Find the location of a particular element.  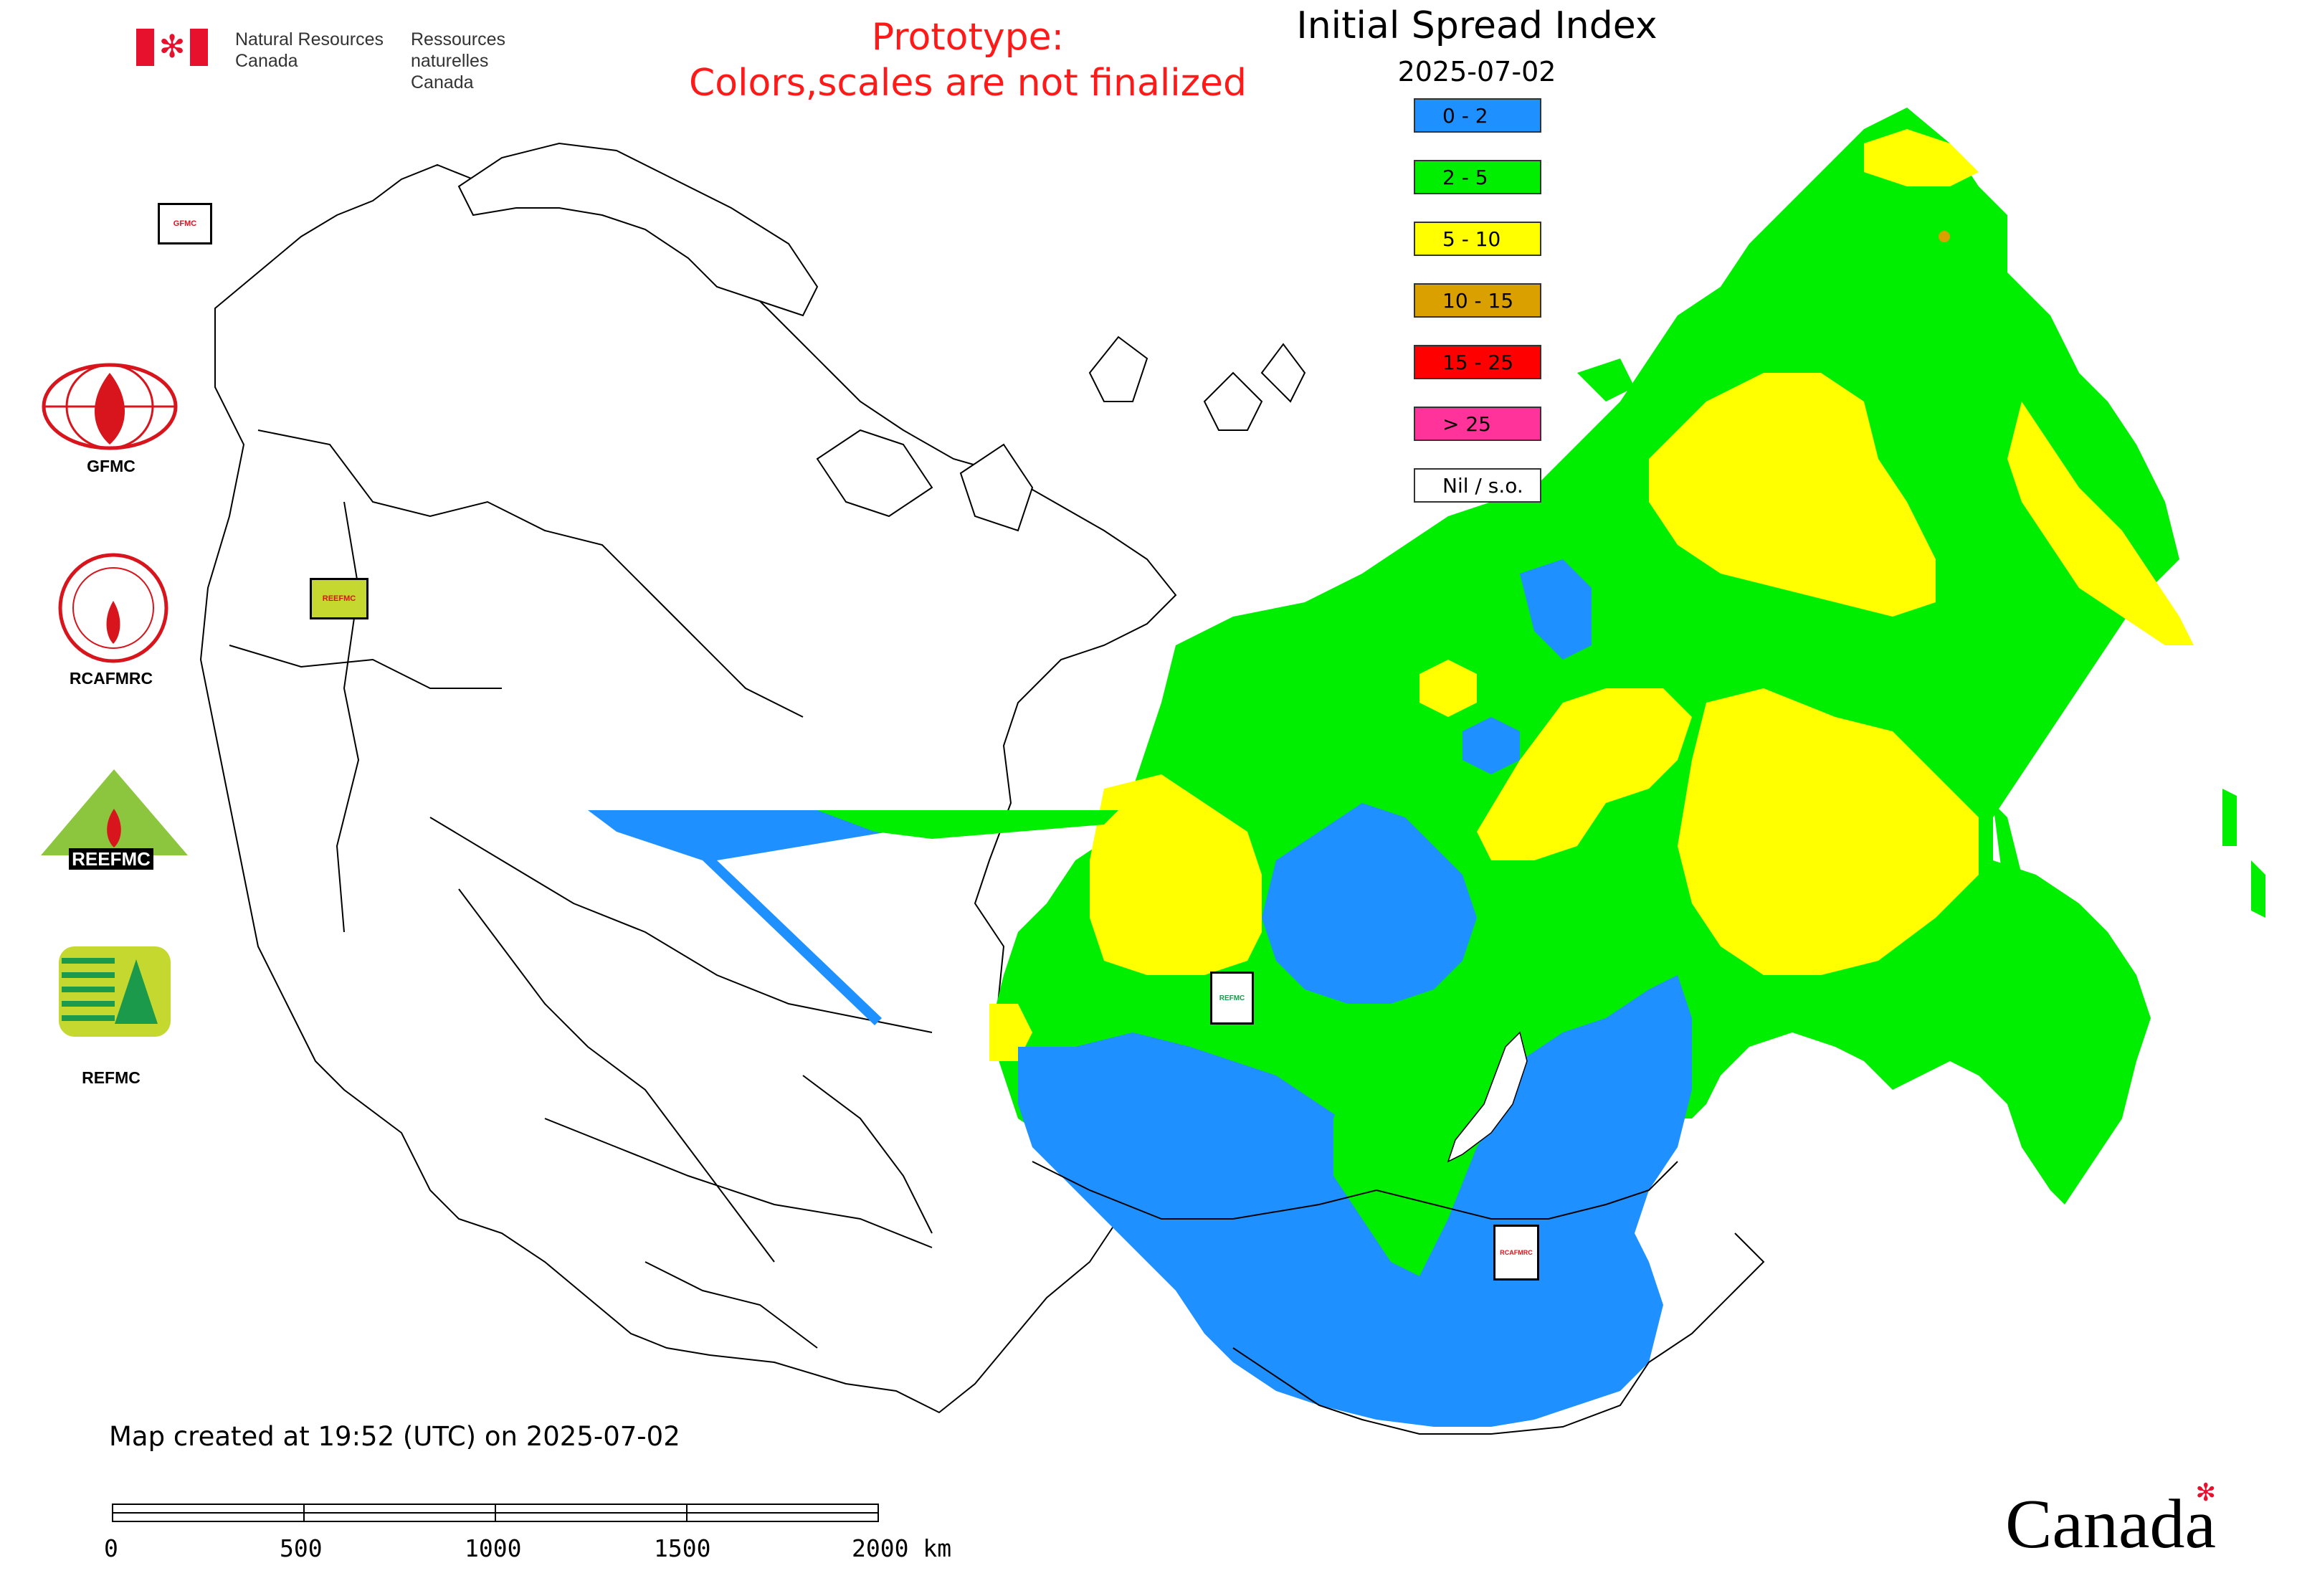

map-created-note: Map created at 19:52 (UTC) on 2025-07-02 is located at coordinates (394, 1436).